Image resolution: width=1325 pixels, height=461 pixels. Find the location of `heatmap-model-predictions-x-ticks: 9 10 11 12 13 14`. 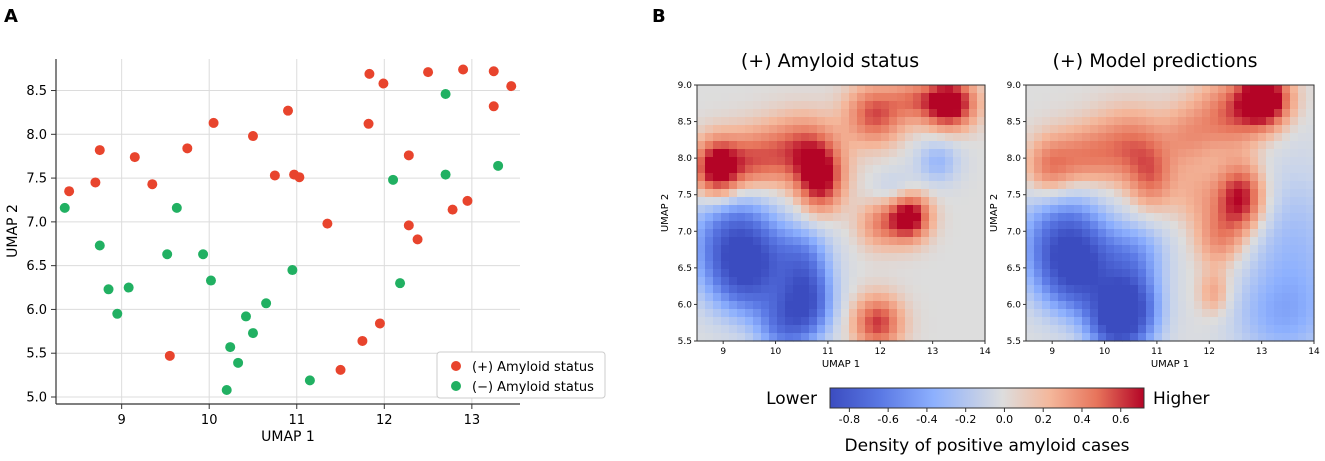

heatmap-model-predictions-x-ticks: 9 10 11 12 13 14 is located at coordinates (1184, 349).